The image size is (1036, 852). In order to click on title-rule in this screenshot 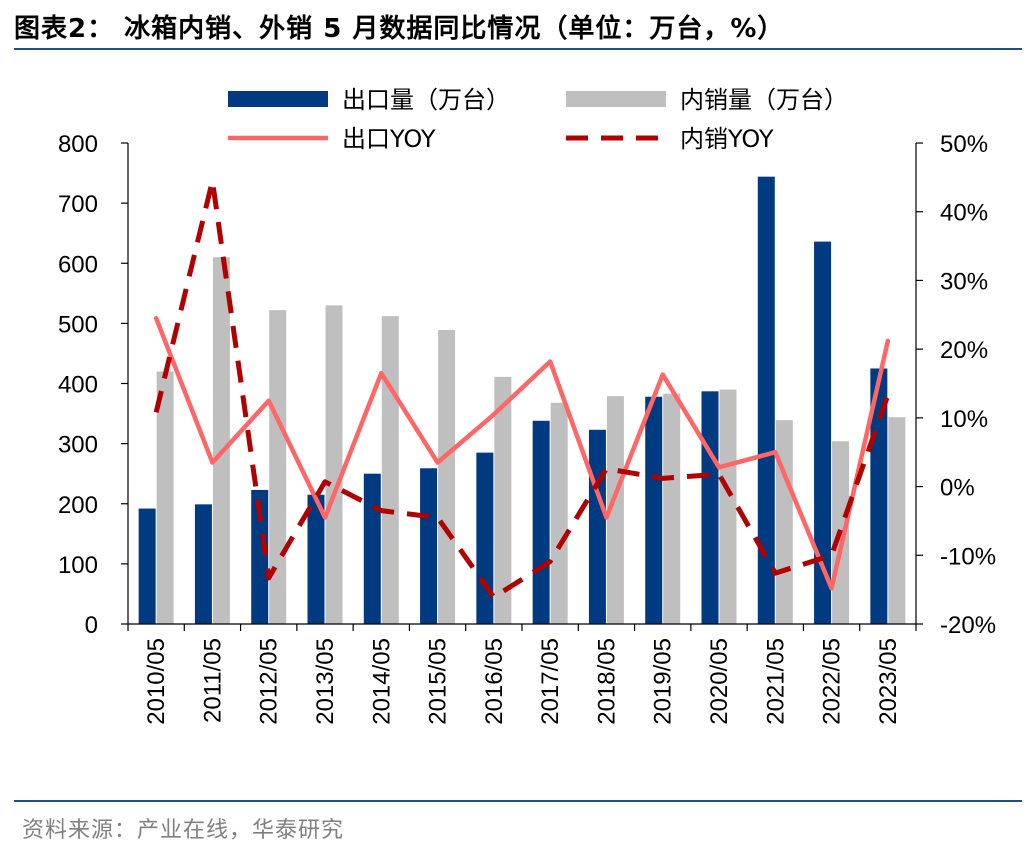, I will do `click(518, 49)`.